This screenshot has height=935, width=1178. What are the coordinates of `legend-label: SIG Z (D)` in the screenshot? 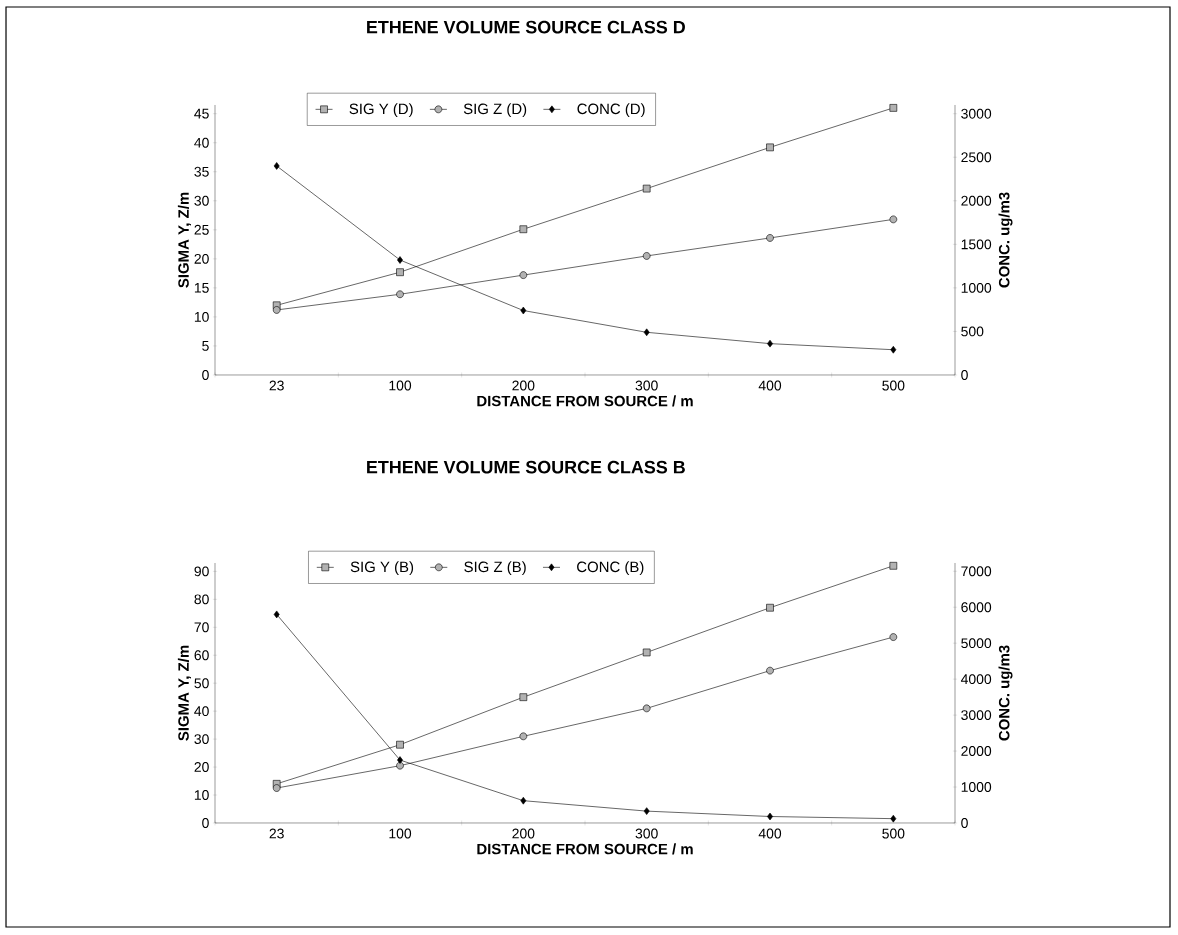 It's located at (495, 110).